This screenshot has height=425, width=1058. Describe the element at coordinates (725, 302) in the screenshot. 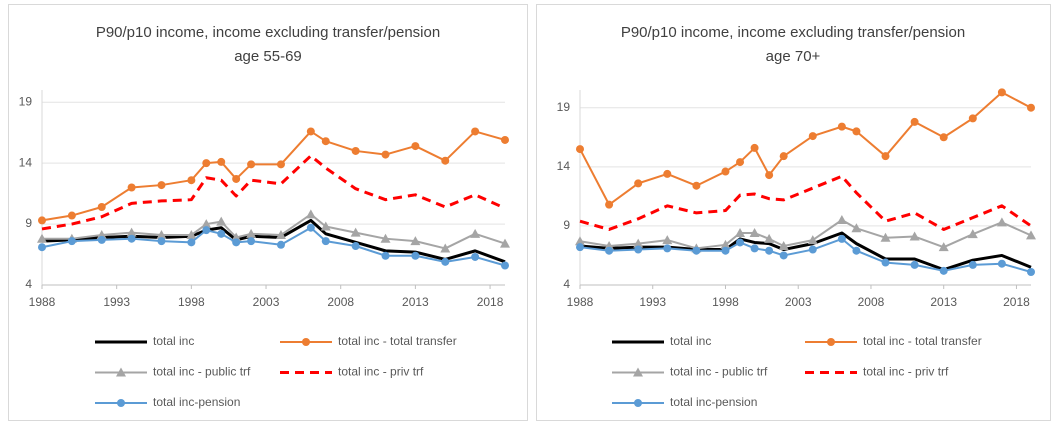

I see `x-tick-label: 1998` at that location.